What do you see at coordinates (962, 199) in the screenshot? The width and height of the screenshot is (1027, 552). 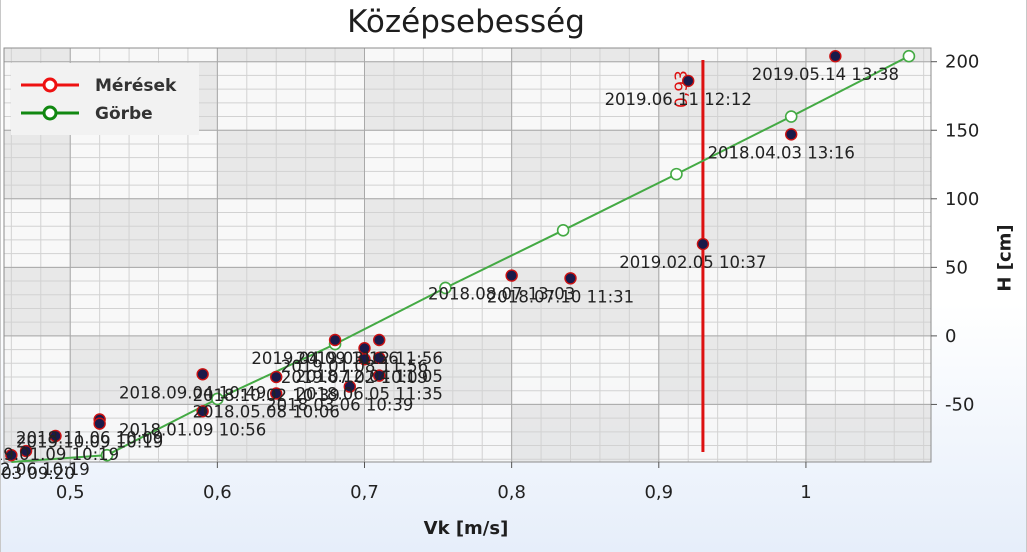 I see `y-tick-label: 100` at bounding box center [962, 199].